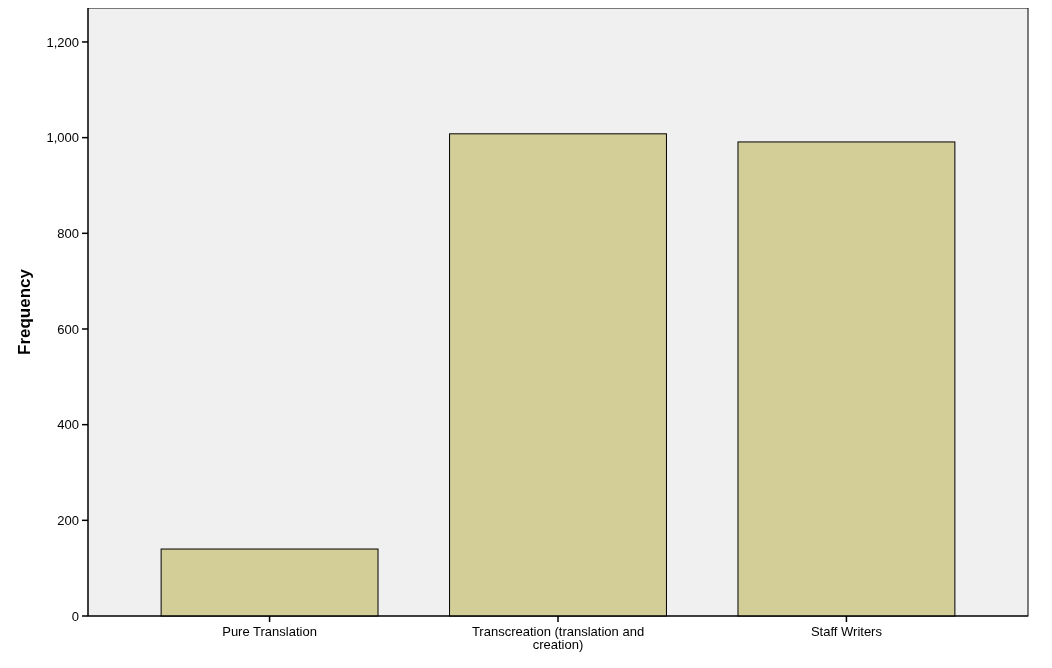  What do you see at coordinates (558, 638) in the screenshot?
I see `x-tick-label: Transcreation (translation and creation)` at bounding box center [558, 638].